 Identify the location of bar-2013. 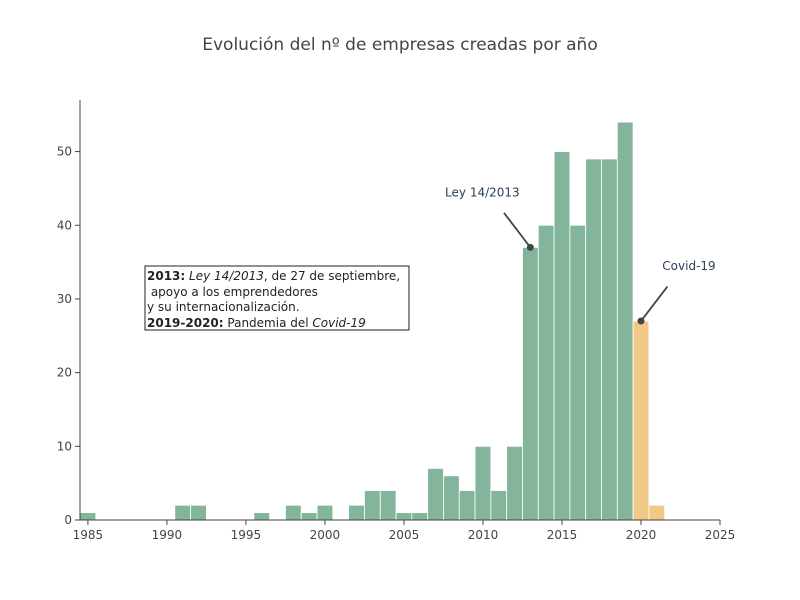
(530, 383).